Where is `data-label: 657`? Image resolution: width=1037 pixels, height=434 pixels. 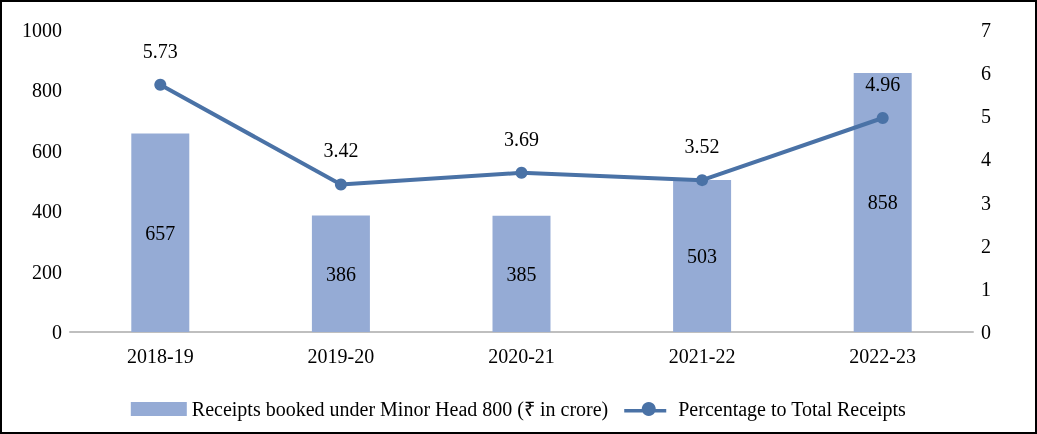 data-label: 657 is located at coordinates (160, 232).